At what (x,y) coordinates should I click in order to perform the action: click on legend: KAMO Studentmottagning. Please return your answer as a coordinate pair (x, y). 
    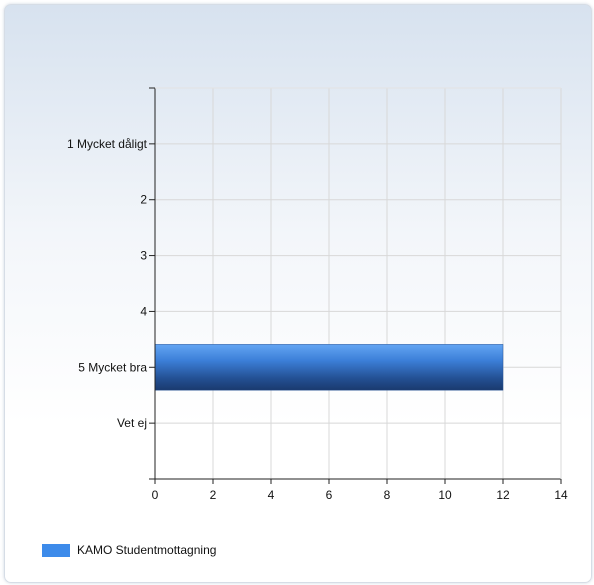
    Looking at the image, I should click on (129, 550).